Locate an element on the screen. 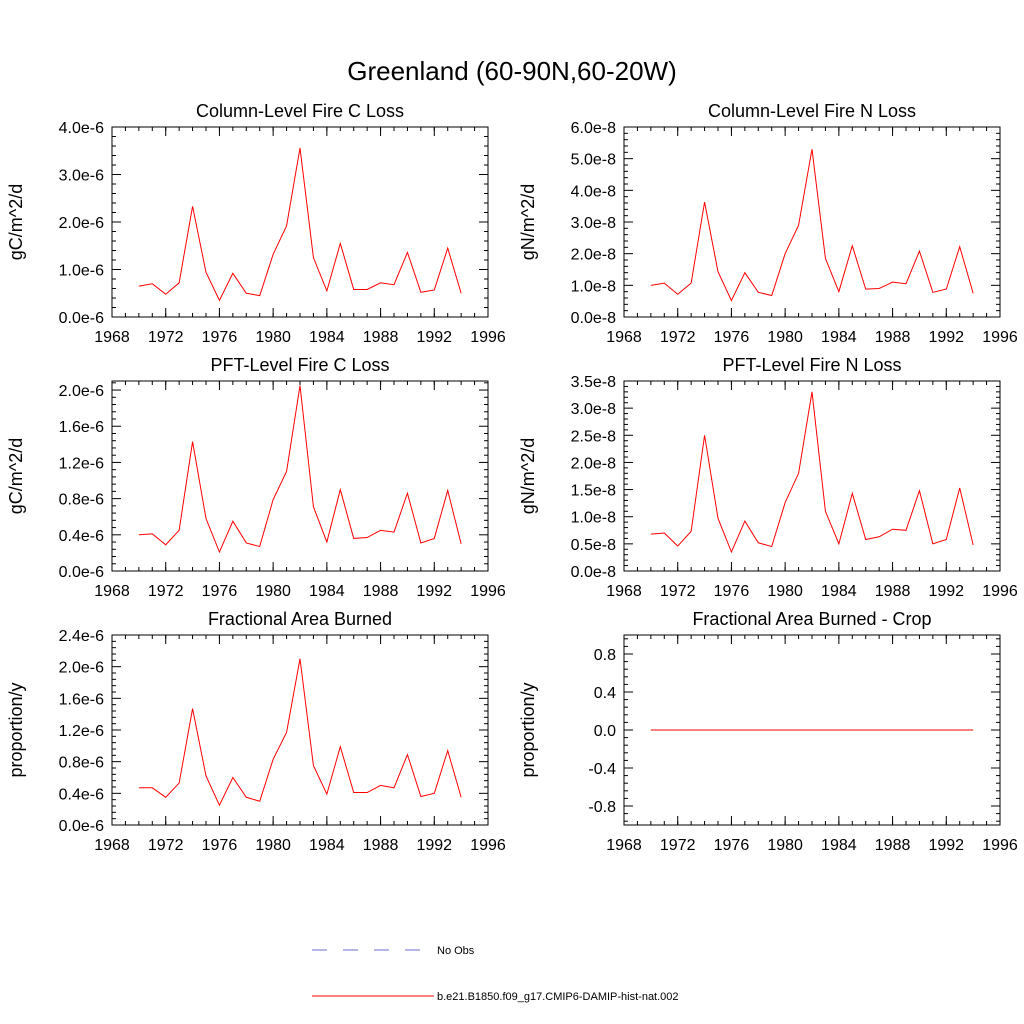 This screenshot has height=1024, width=1024. y-tick-label: 2.0e-8 is located at coordinates (593, 463).